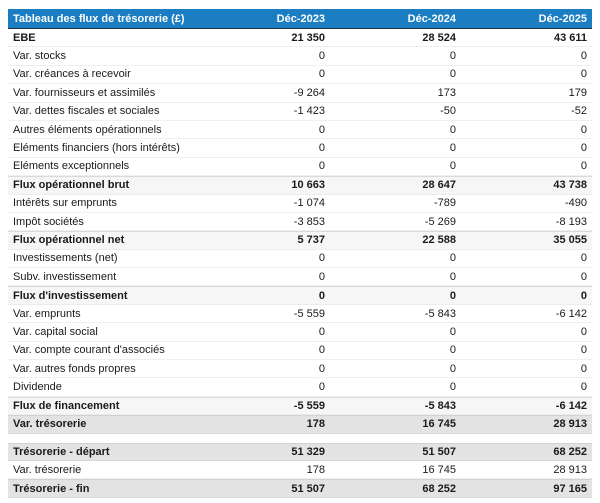 This screenshot has width=600, height=503. I want to click on row-label: Subv. investissement, so click(65, 276).